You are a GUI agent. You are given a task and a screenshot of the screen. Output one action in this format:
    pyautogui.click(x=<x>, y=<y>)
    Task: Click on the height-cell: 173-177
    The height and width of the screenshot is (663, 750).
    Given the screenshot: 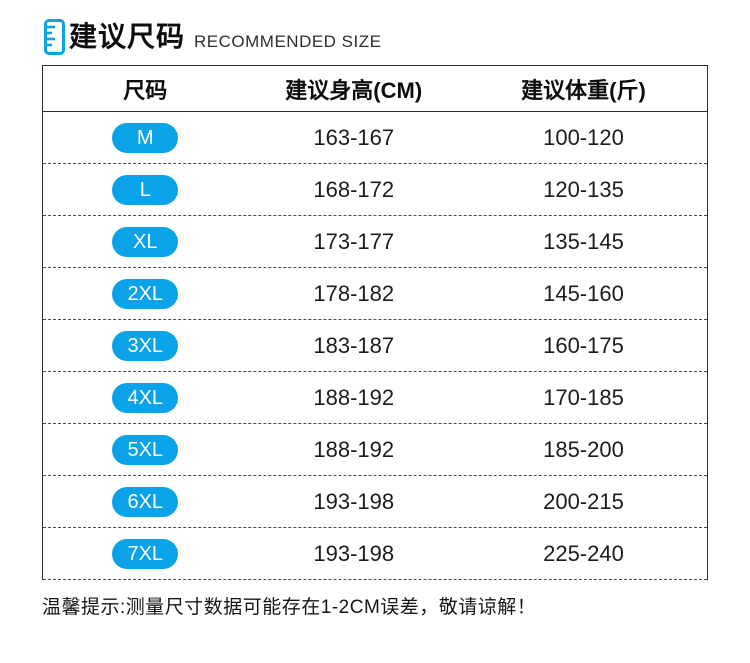 What is the action you would take?
    pyautogui.click(x=354, y=241)
    